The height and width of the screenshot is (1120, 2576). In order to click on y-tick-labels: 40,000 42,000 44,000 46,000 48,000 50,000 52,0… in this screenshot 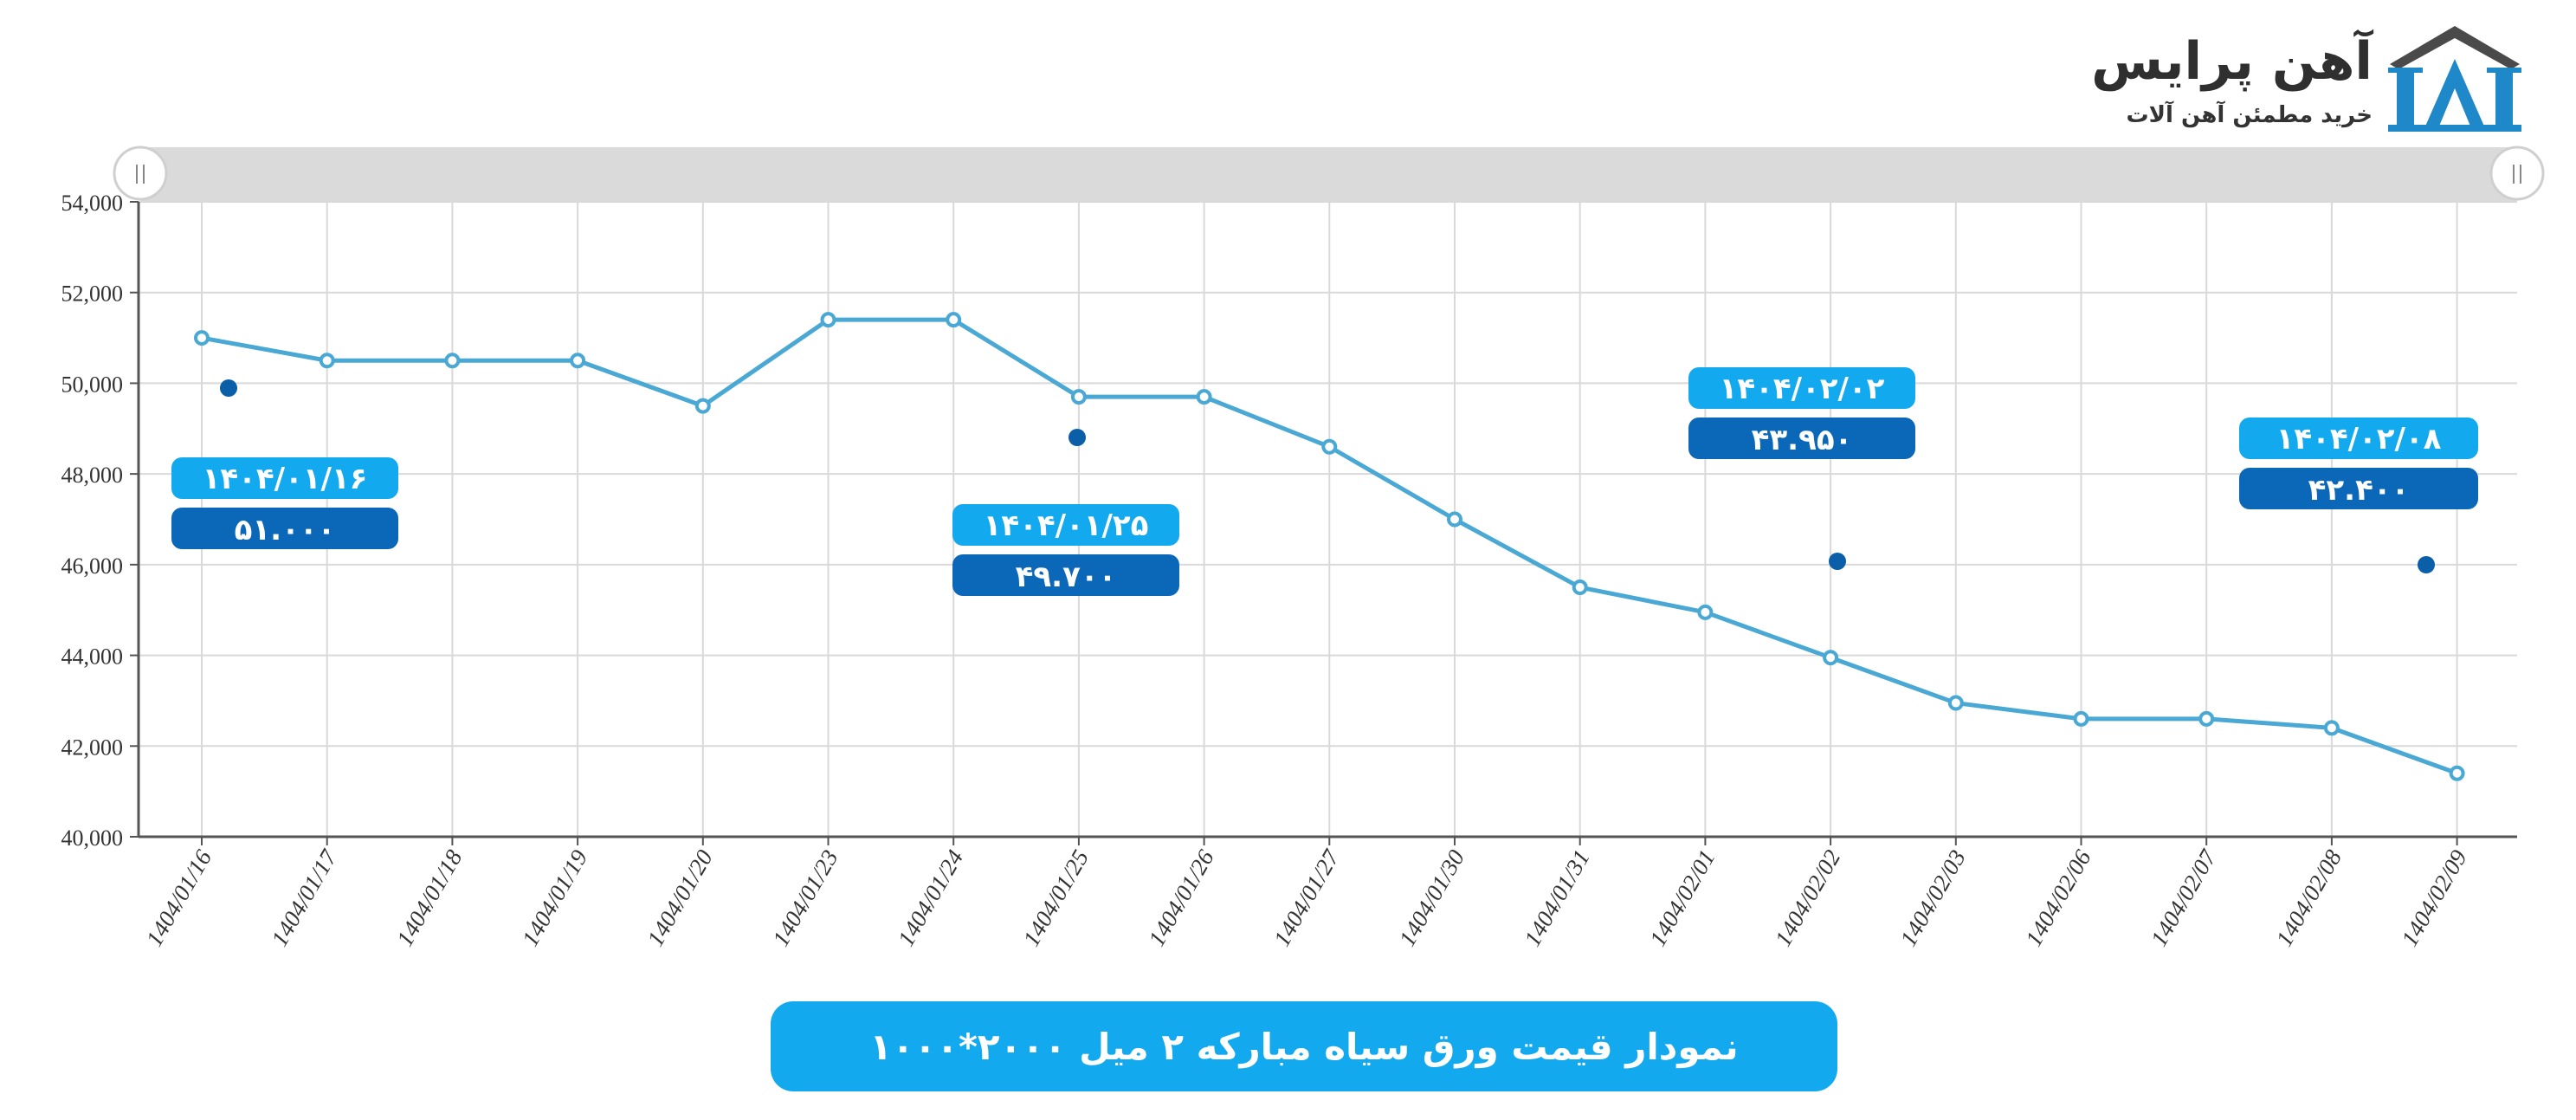, I will do `click(100, 521)`.